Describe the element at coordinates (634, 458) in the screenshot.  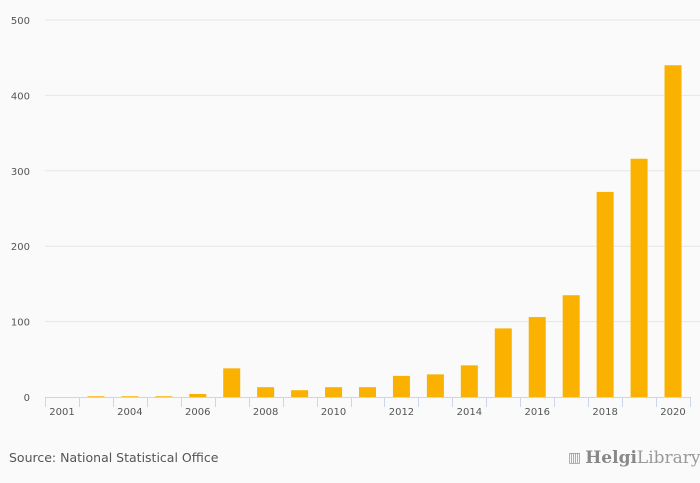
I see `helgi-library-logo: ▥ Helgi Library.` at that location.